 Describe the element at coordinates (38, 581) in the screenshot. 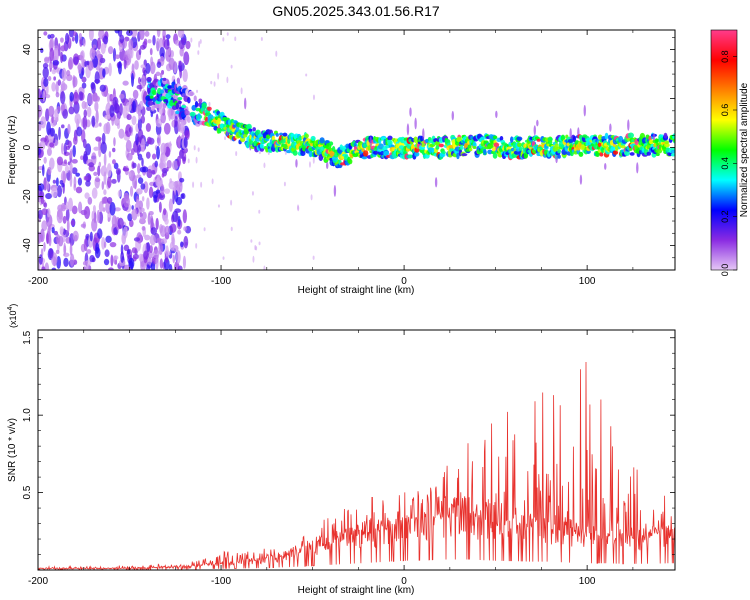

I see `x-tick-label: -200` at that location.